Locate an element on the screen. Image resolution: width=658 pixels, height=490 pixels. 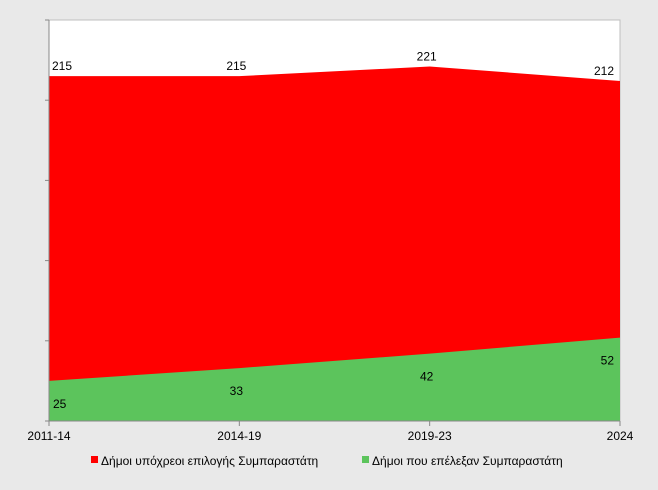
data-label-bottom: 42 is located at coordinates (427, 377).